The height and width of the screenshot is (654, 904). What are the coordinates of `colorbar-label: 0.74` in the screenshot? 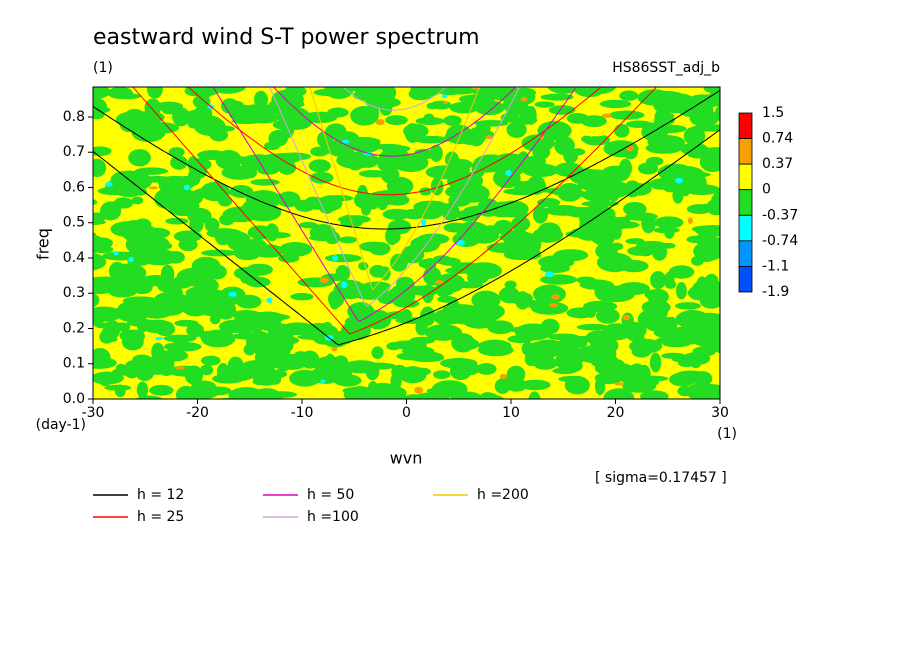 It's located at (777, 139).